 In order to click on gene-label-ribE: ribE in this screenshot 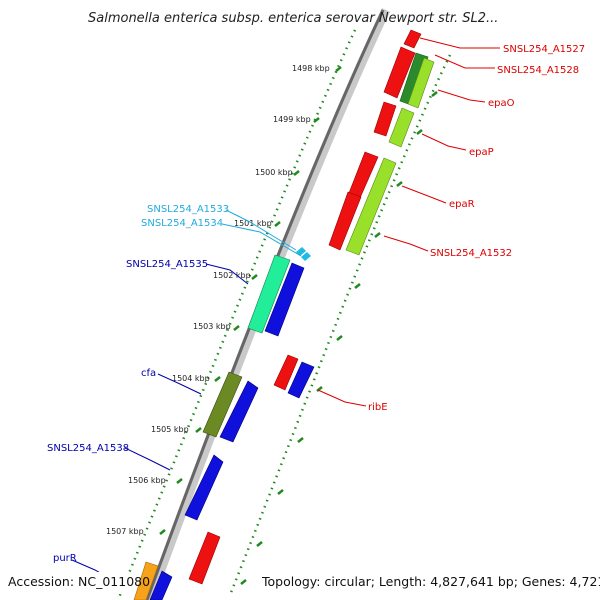, I will do `click(378, 407)`.